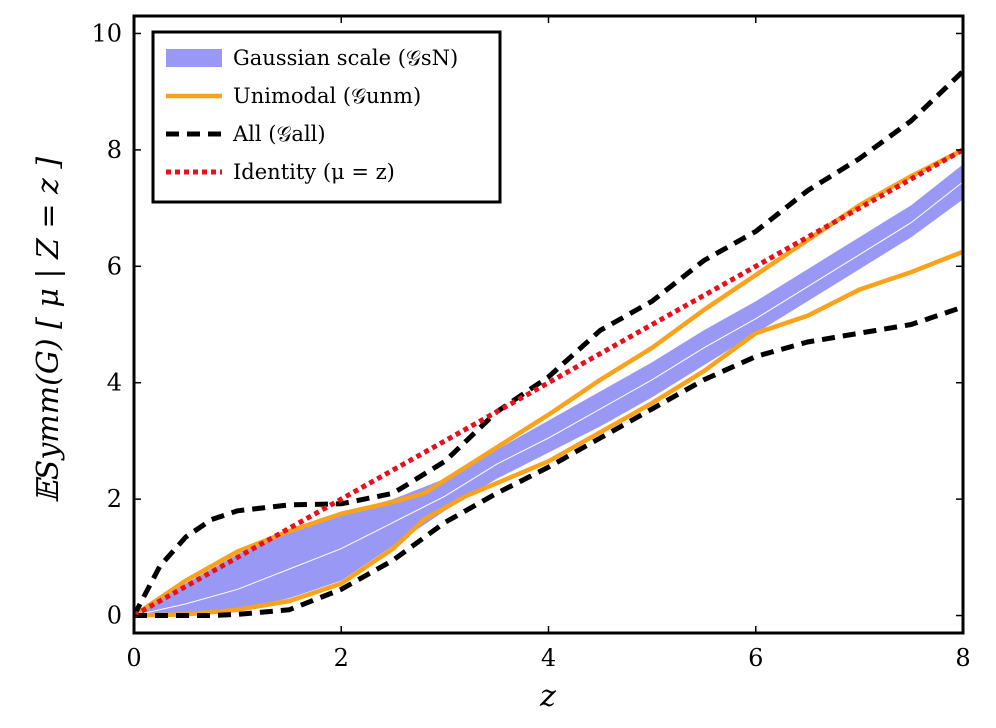 This screenshot has width=996, height=728. Describe the element at coordinates (48, 330) in the screenshot. I see `y-axis-label: 𝔼Symm(G) [ μ | Z = z ]` at that location.